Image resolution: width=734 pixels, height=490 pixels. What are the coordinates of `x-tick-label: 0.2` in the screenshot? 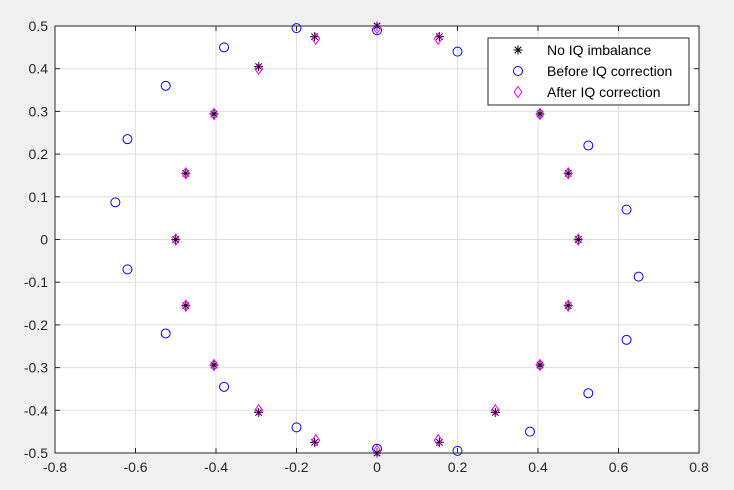 It's located at (458, 467).